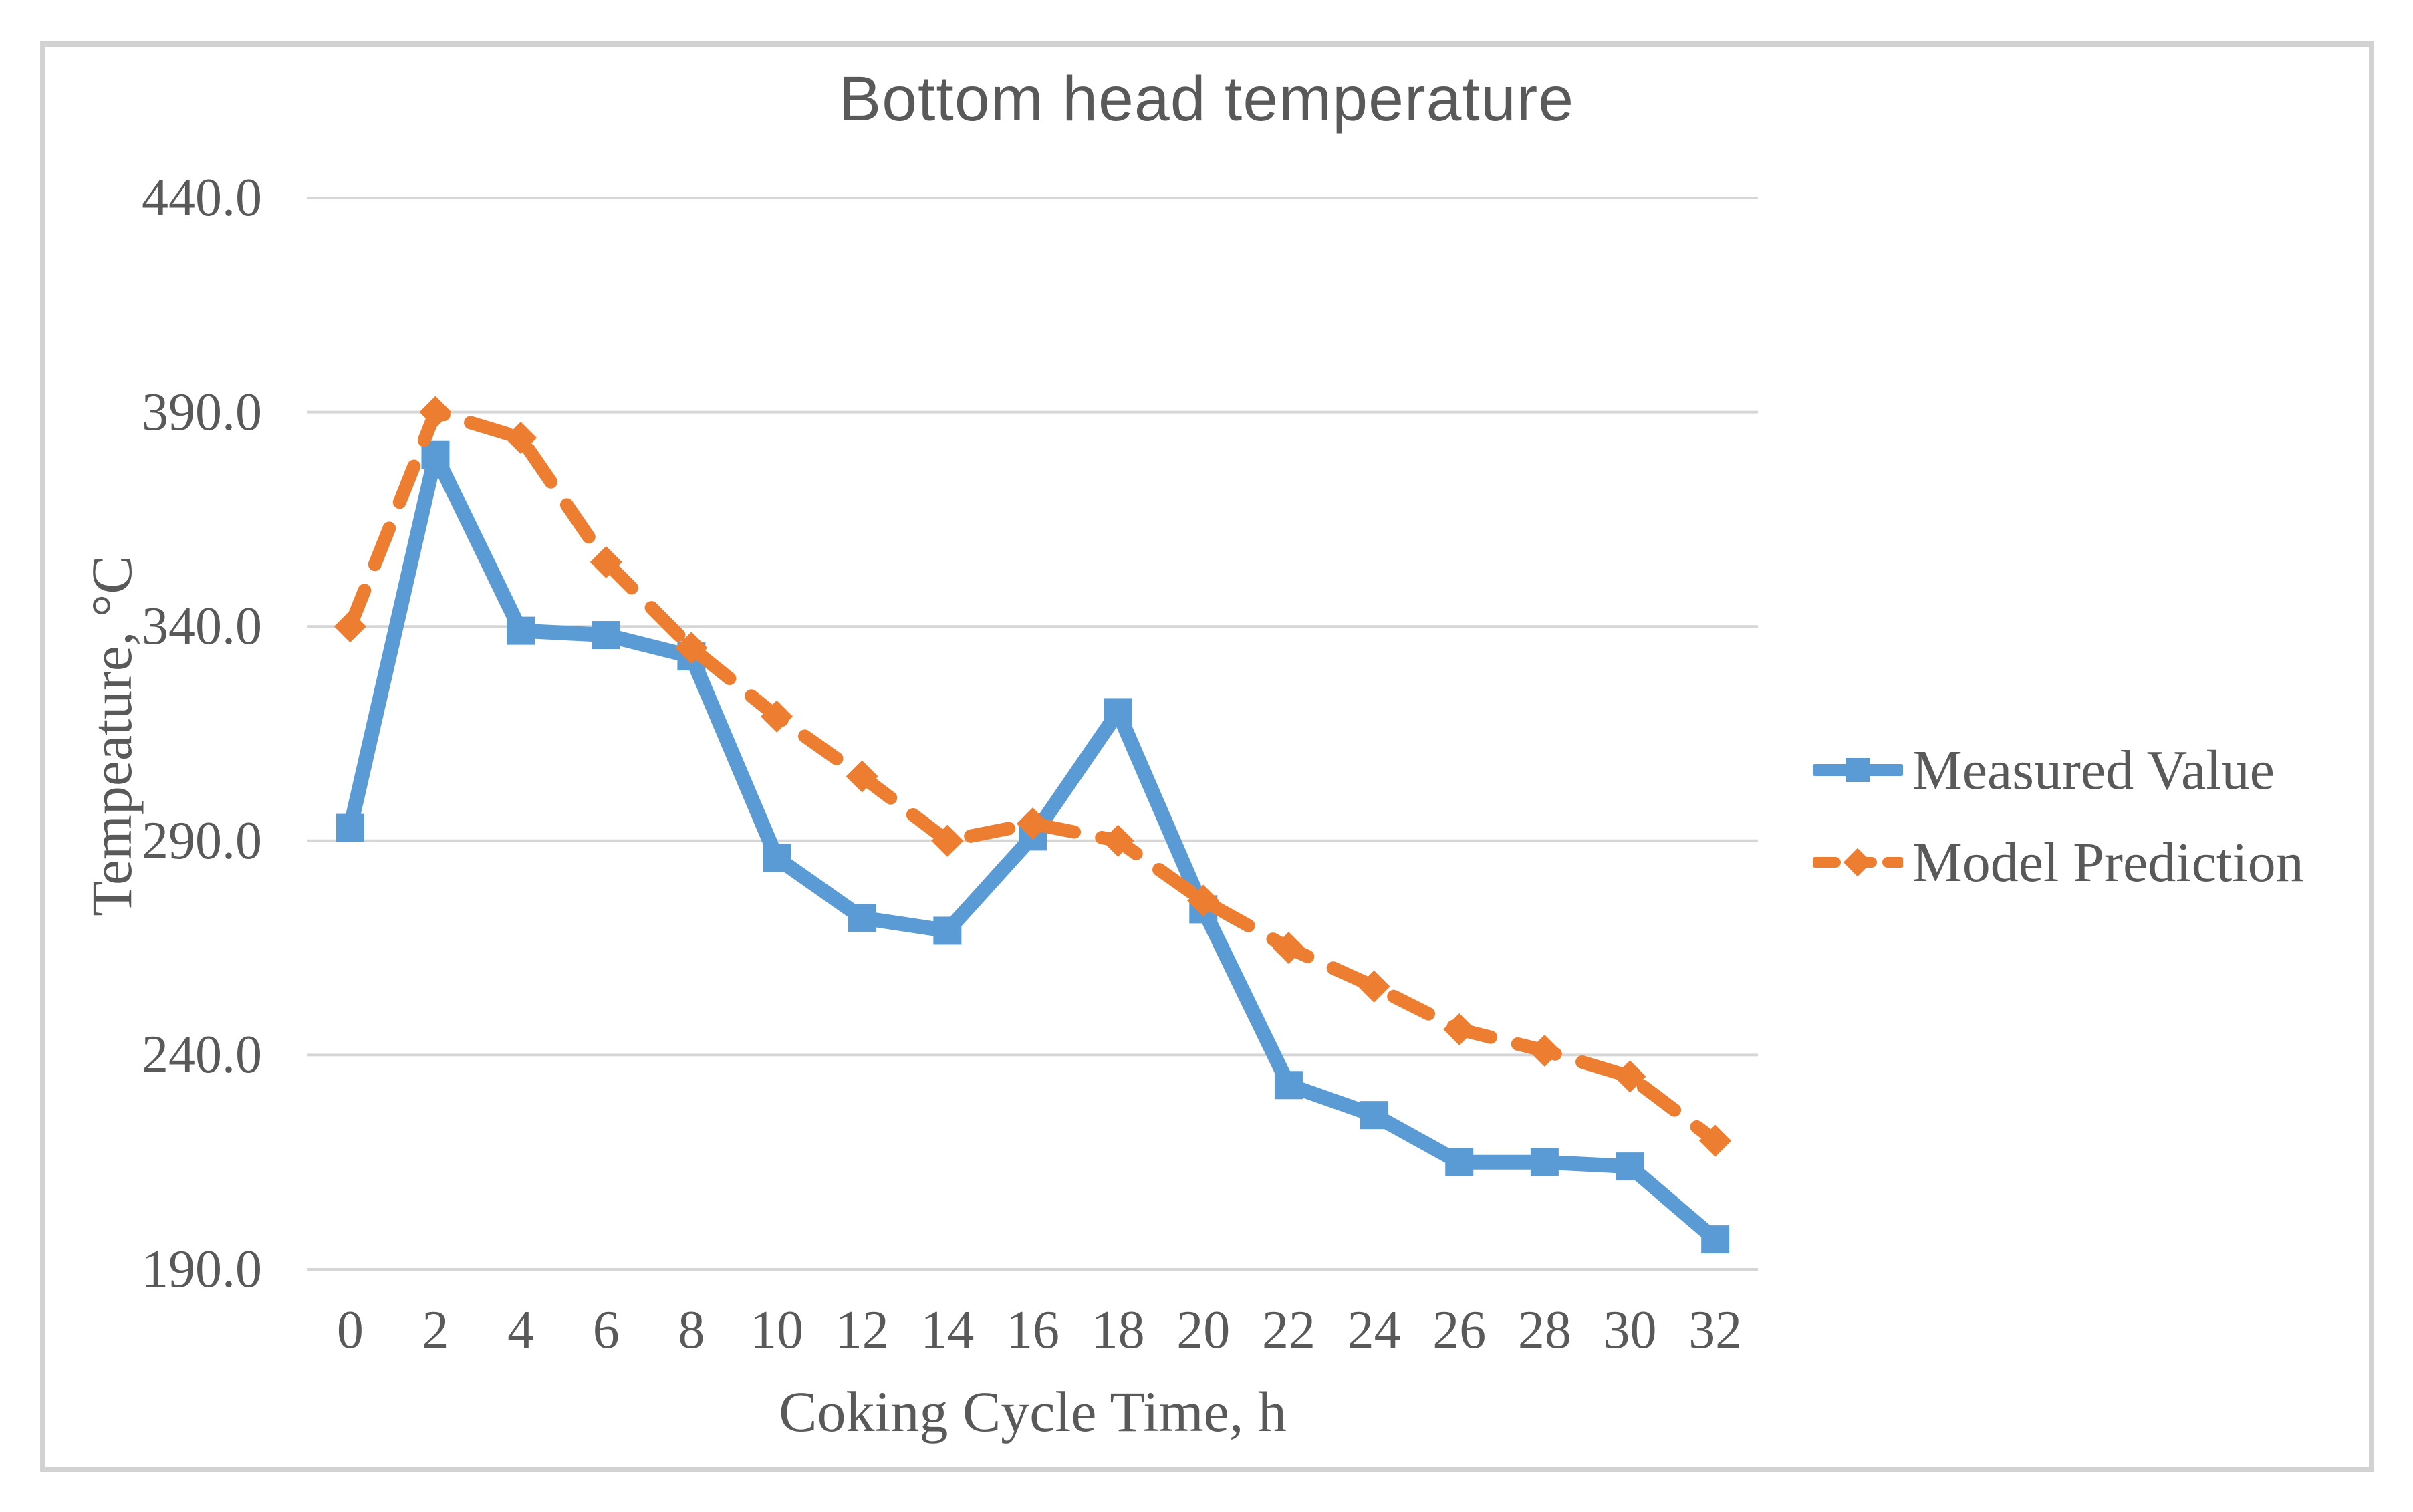  I want to click on legend-item-measured-value: Measured Value, so click(2058, 770).